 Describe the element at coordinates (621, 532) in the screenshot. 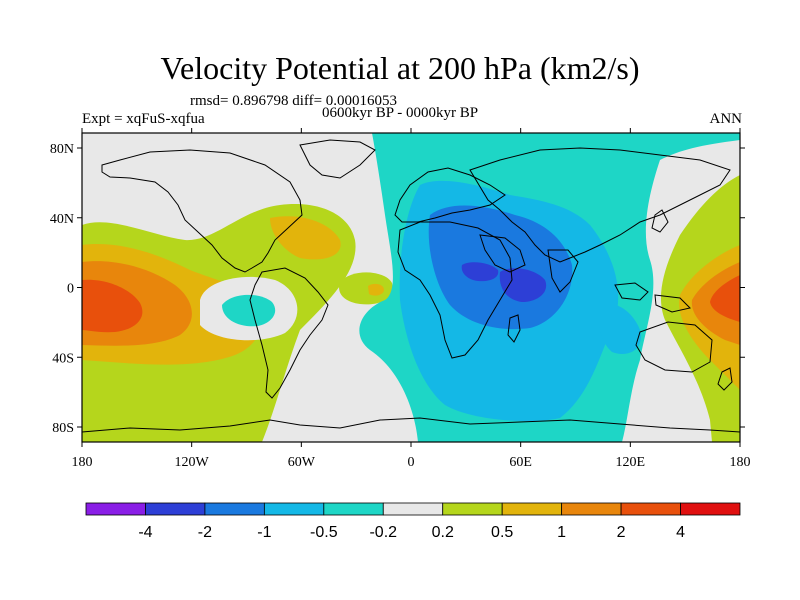

I see `colorbar-label: 2` at that location.